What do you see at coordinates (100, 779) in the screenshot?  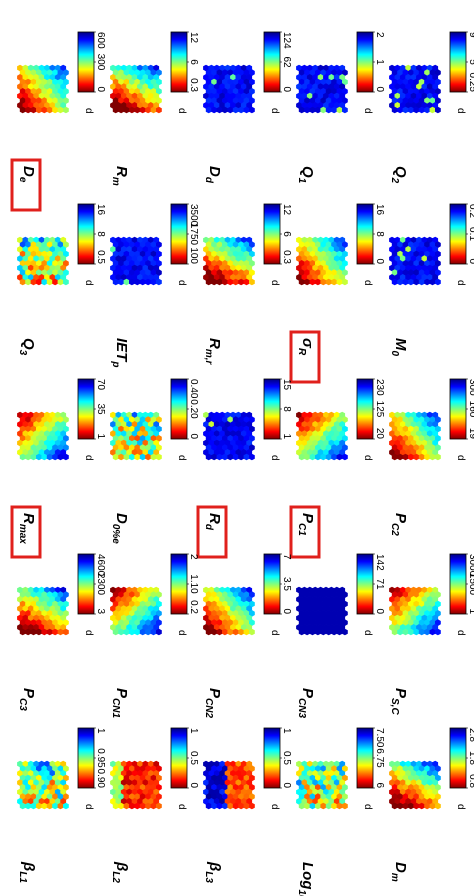 I see `colorbar-tick-label: 0.90` at bounding box center [100, 779].